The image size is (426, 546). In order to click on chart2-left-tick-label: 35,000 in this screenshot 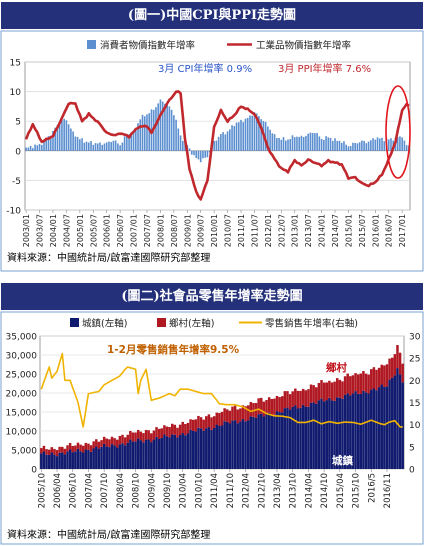, I will do `click(22, 338)`.